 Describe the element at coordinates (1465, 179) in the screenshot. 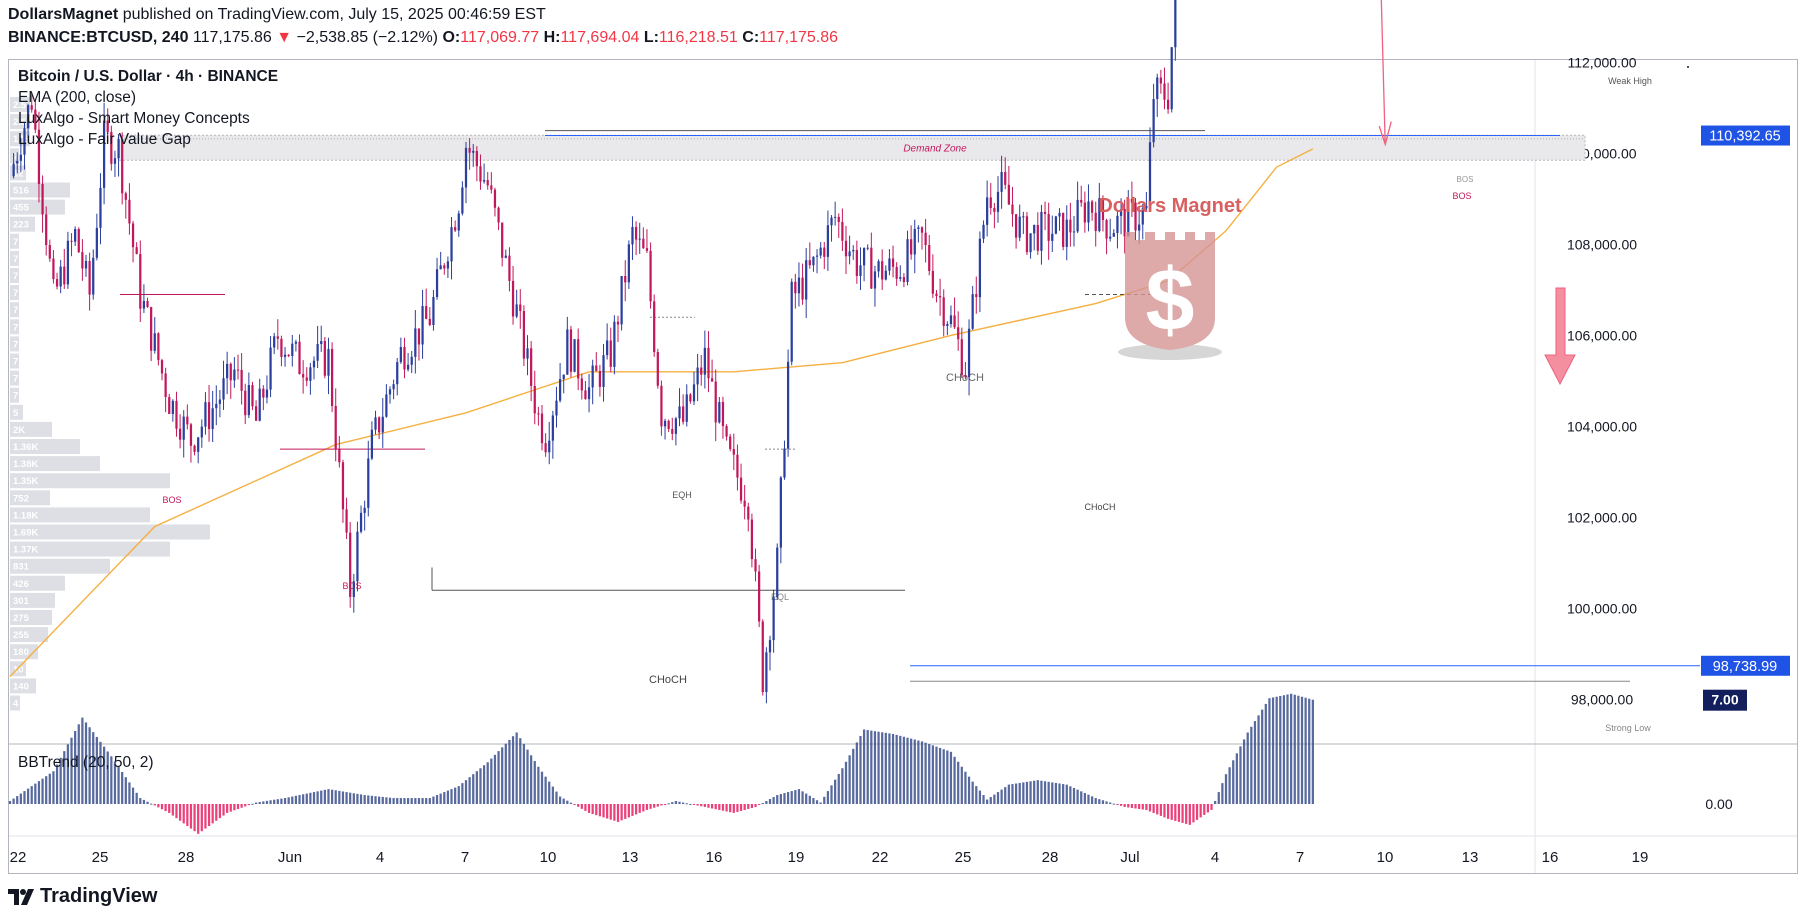

I see `bos-label-4: BOS` at that location.